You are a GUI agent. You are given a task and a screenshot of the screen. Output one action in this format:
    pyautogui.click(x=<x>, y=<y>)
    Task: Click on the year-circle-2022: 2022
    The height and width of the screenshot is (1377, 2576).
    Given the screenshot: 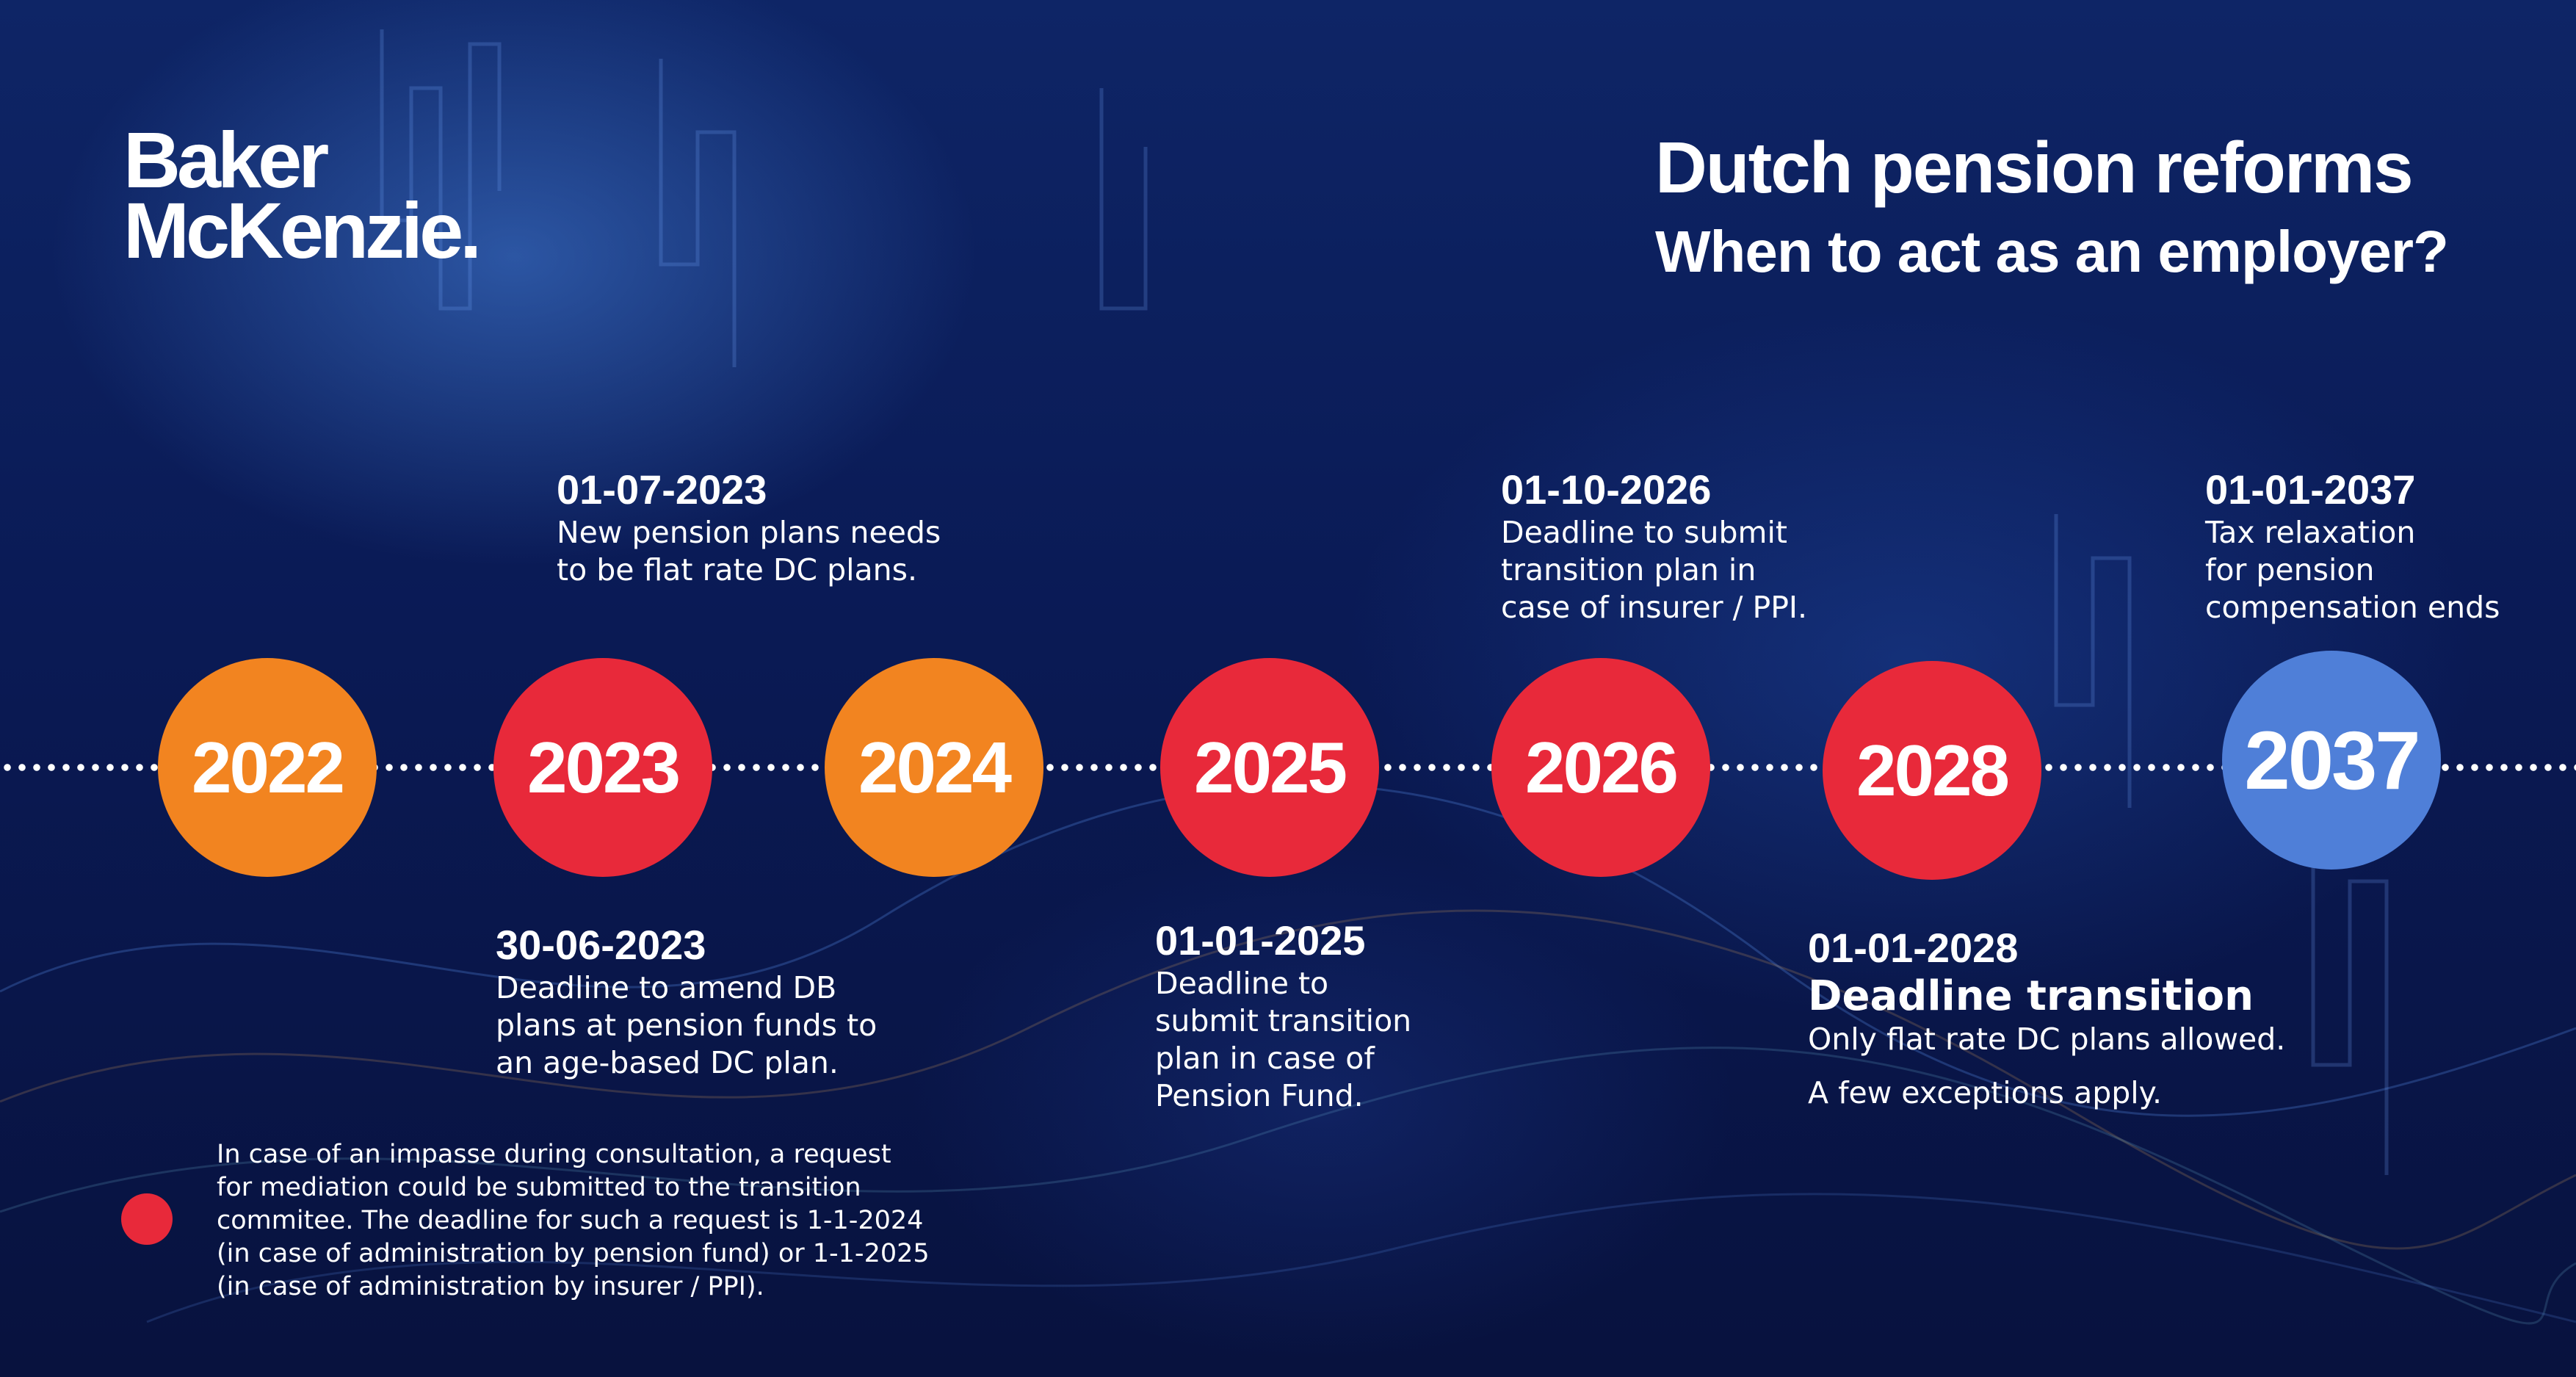 What is the action you would take?
    pyautogui.click(x=267, y=767)
    